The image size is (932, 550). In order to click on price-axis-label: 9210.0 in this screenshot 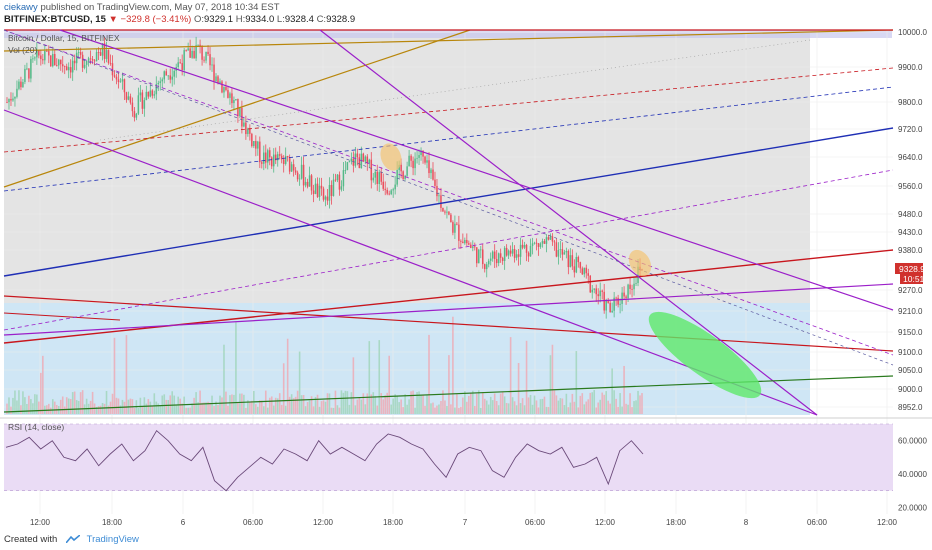, I will do `click(910, 311)`.